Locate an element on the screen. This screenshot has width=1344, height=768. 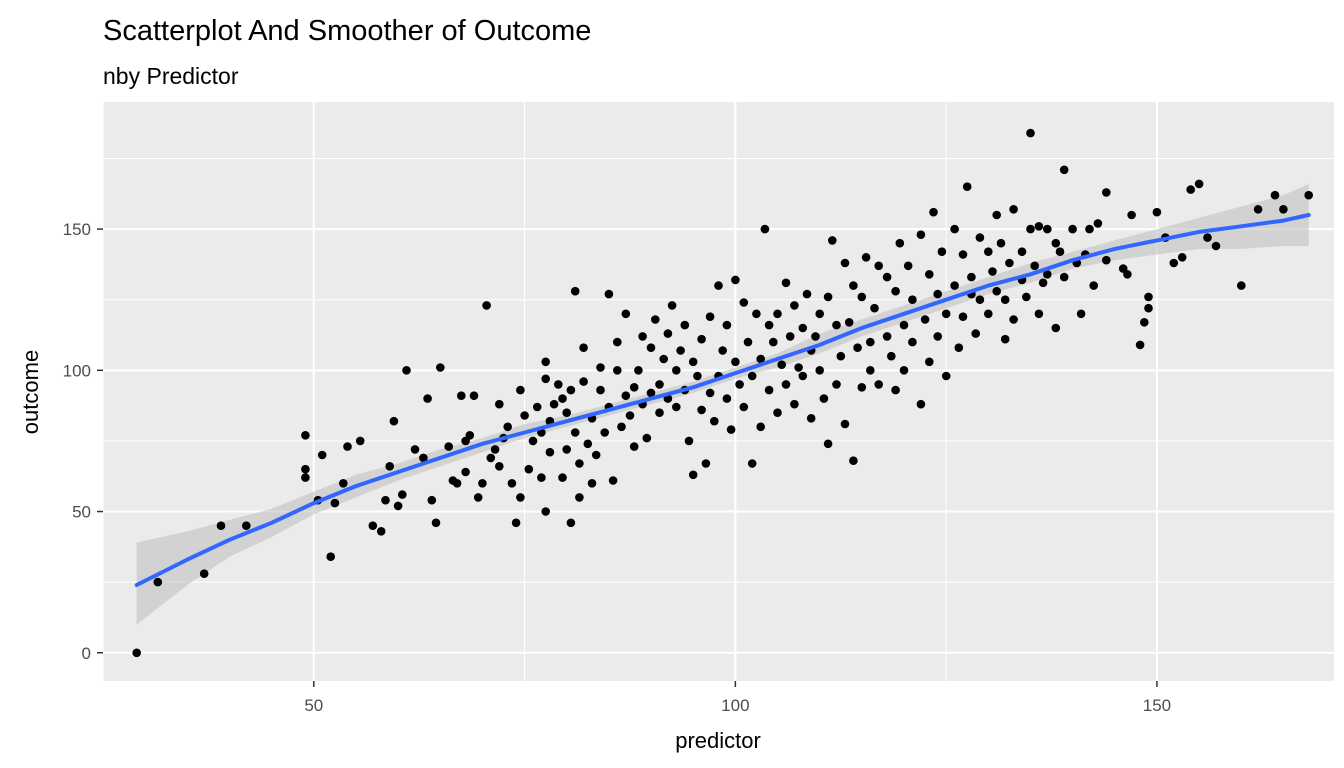
x-tick-label: 50 is located at coordinates (313, 705).